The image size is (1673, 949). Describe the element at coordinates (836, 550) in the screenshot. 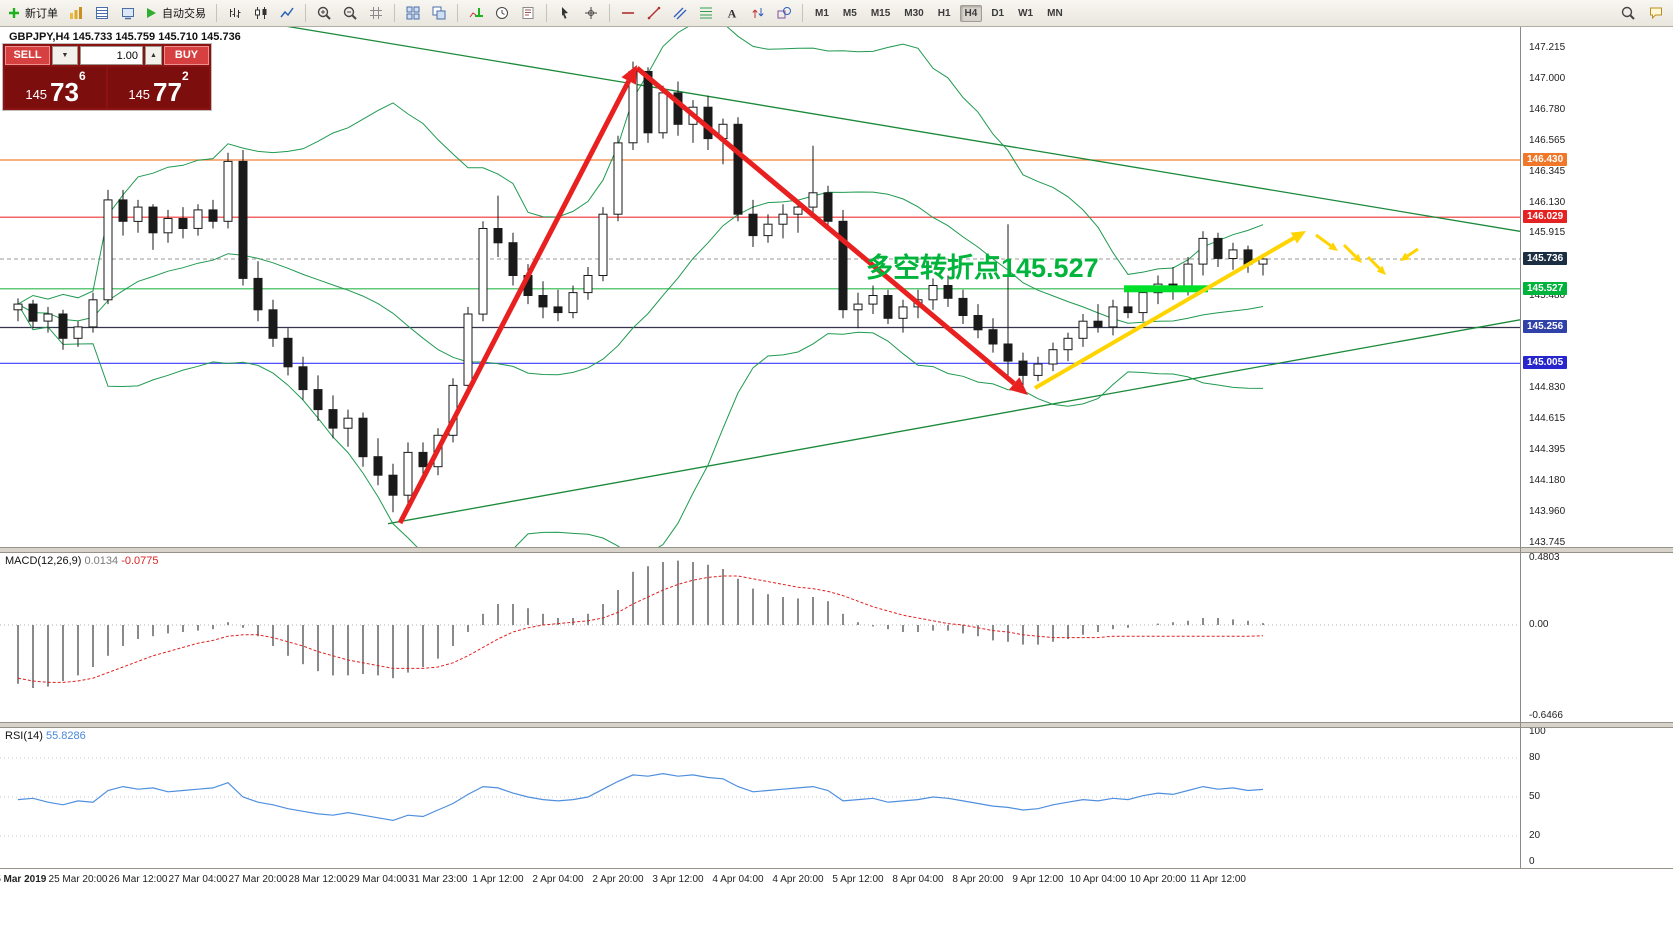

I see `macd-panel-divider` at that location.